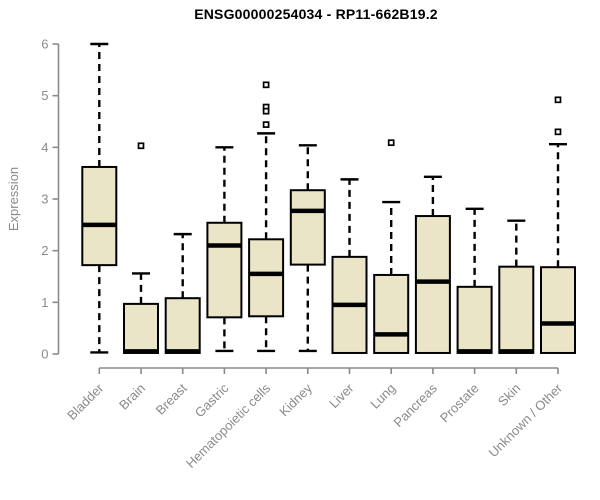 The height and width of the screenshot is (500, 600). I want to click on boxplot-box-pancreas, so click(432, 264).